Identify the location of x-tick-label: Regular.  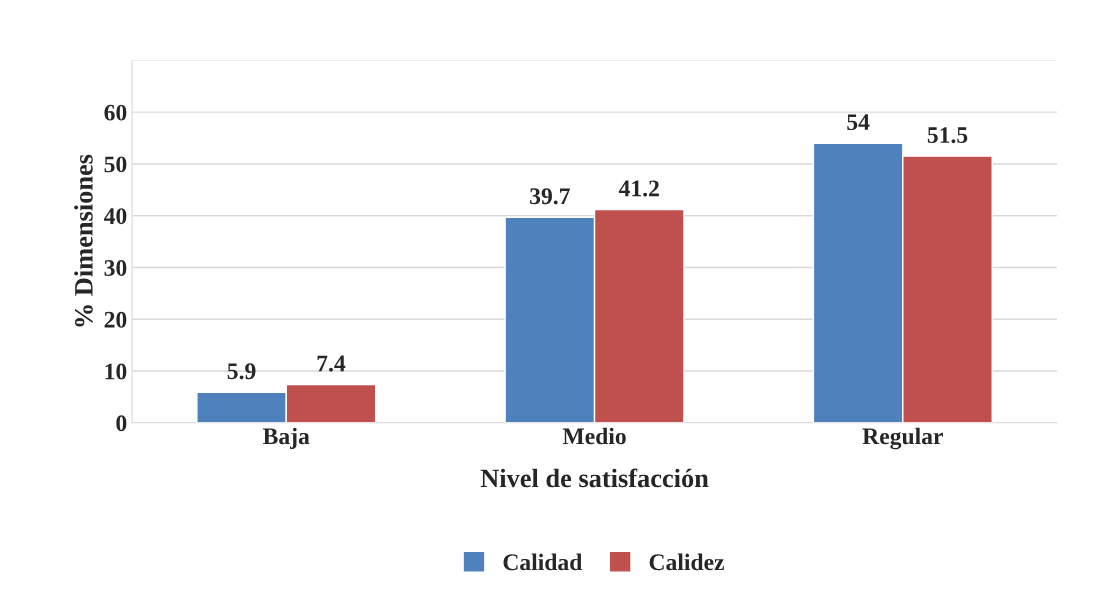
(902, 438).